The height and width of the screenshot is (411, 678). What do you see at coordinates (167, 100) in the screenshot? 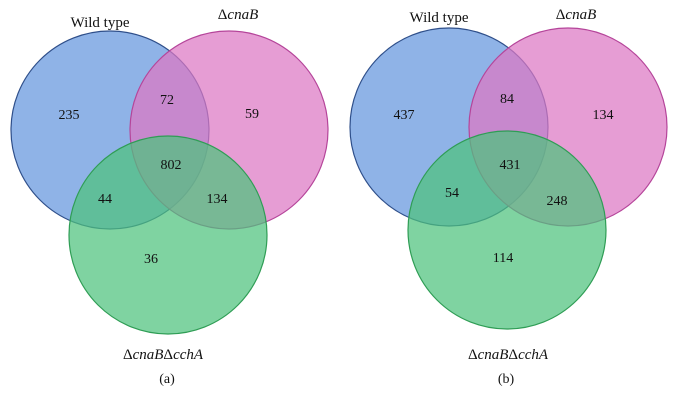
I see `region-count-wild-type-cnab: 72` at bounding box center [167, 100].